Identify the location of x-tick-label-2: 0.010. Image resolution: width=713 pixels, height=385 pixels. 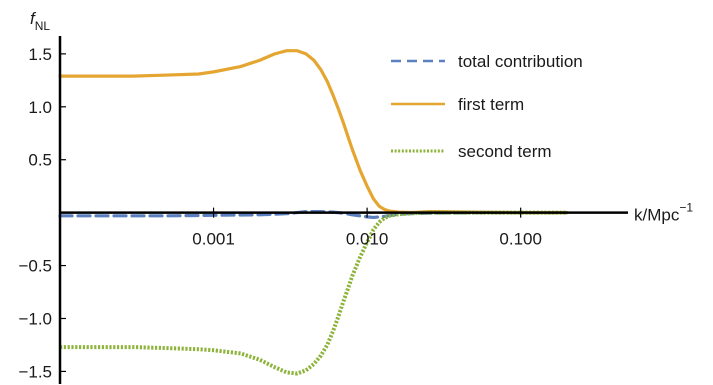
(367, 239).